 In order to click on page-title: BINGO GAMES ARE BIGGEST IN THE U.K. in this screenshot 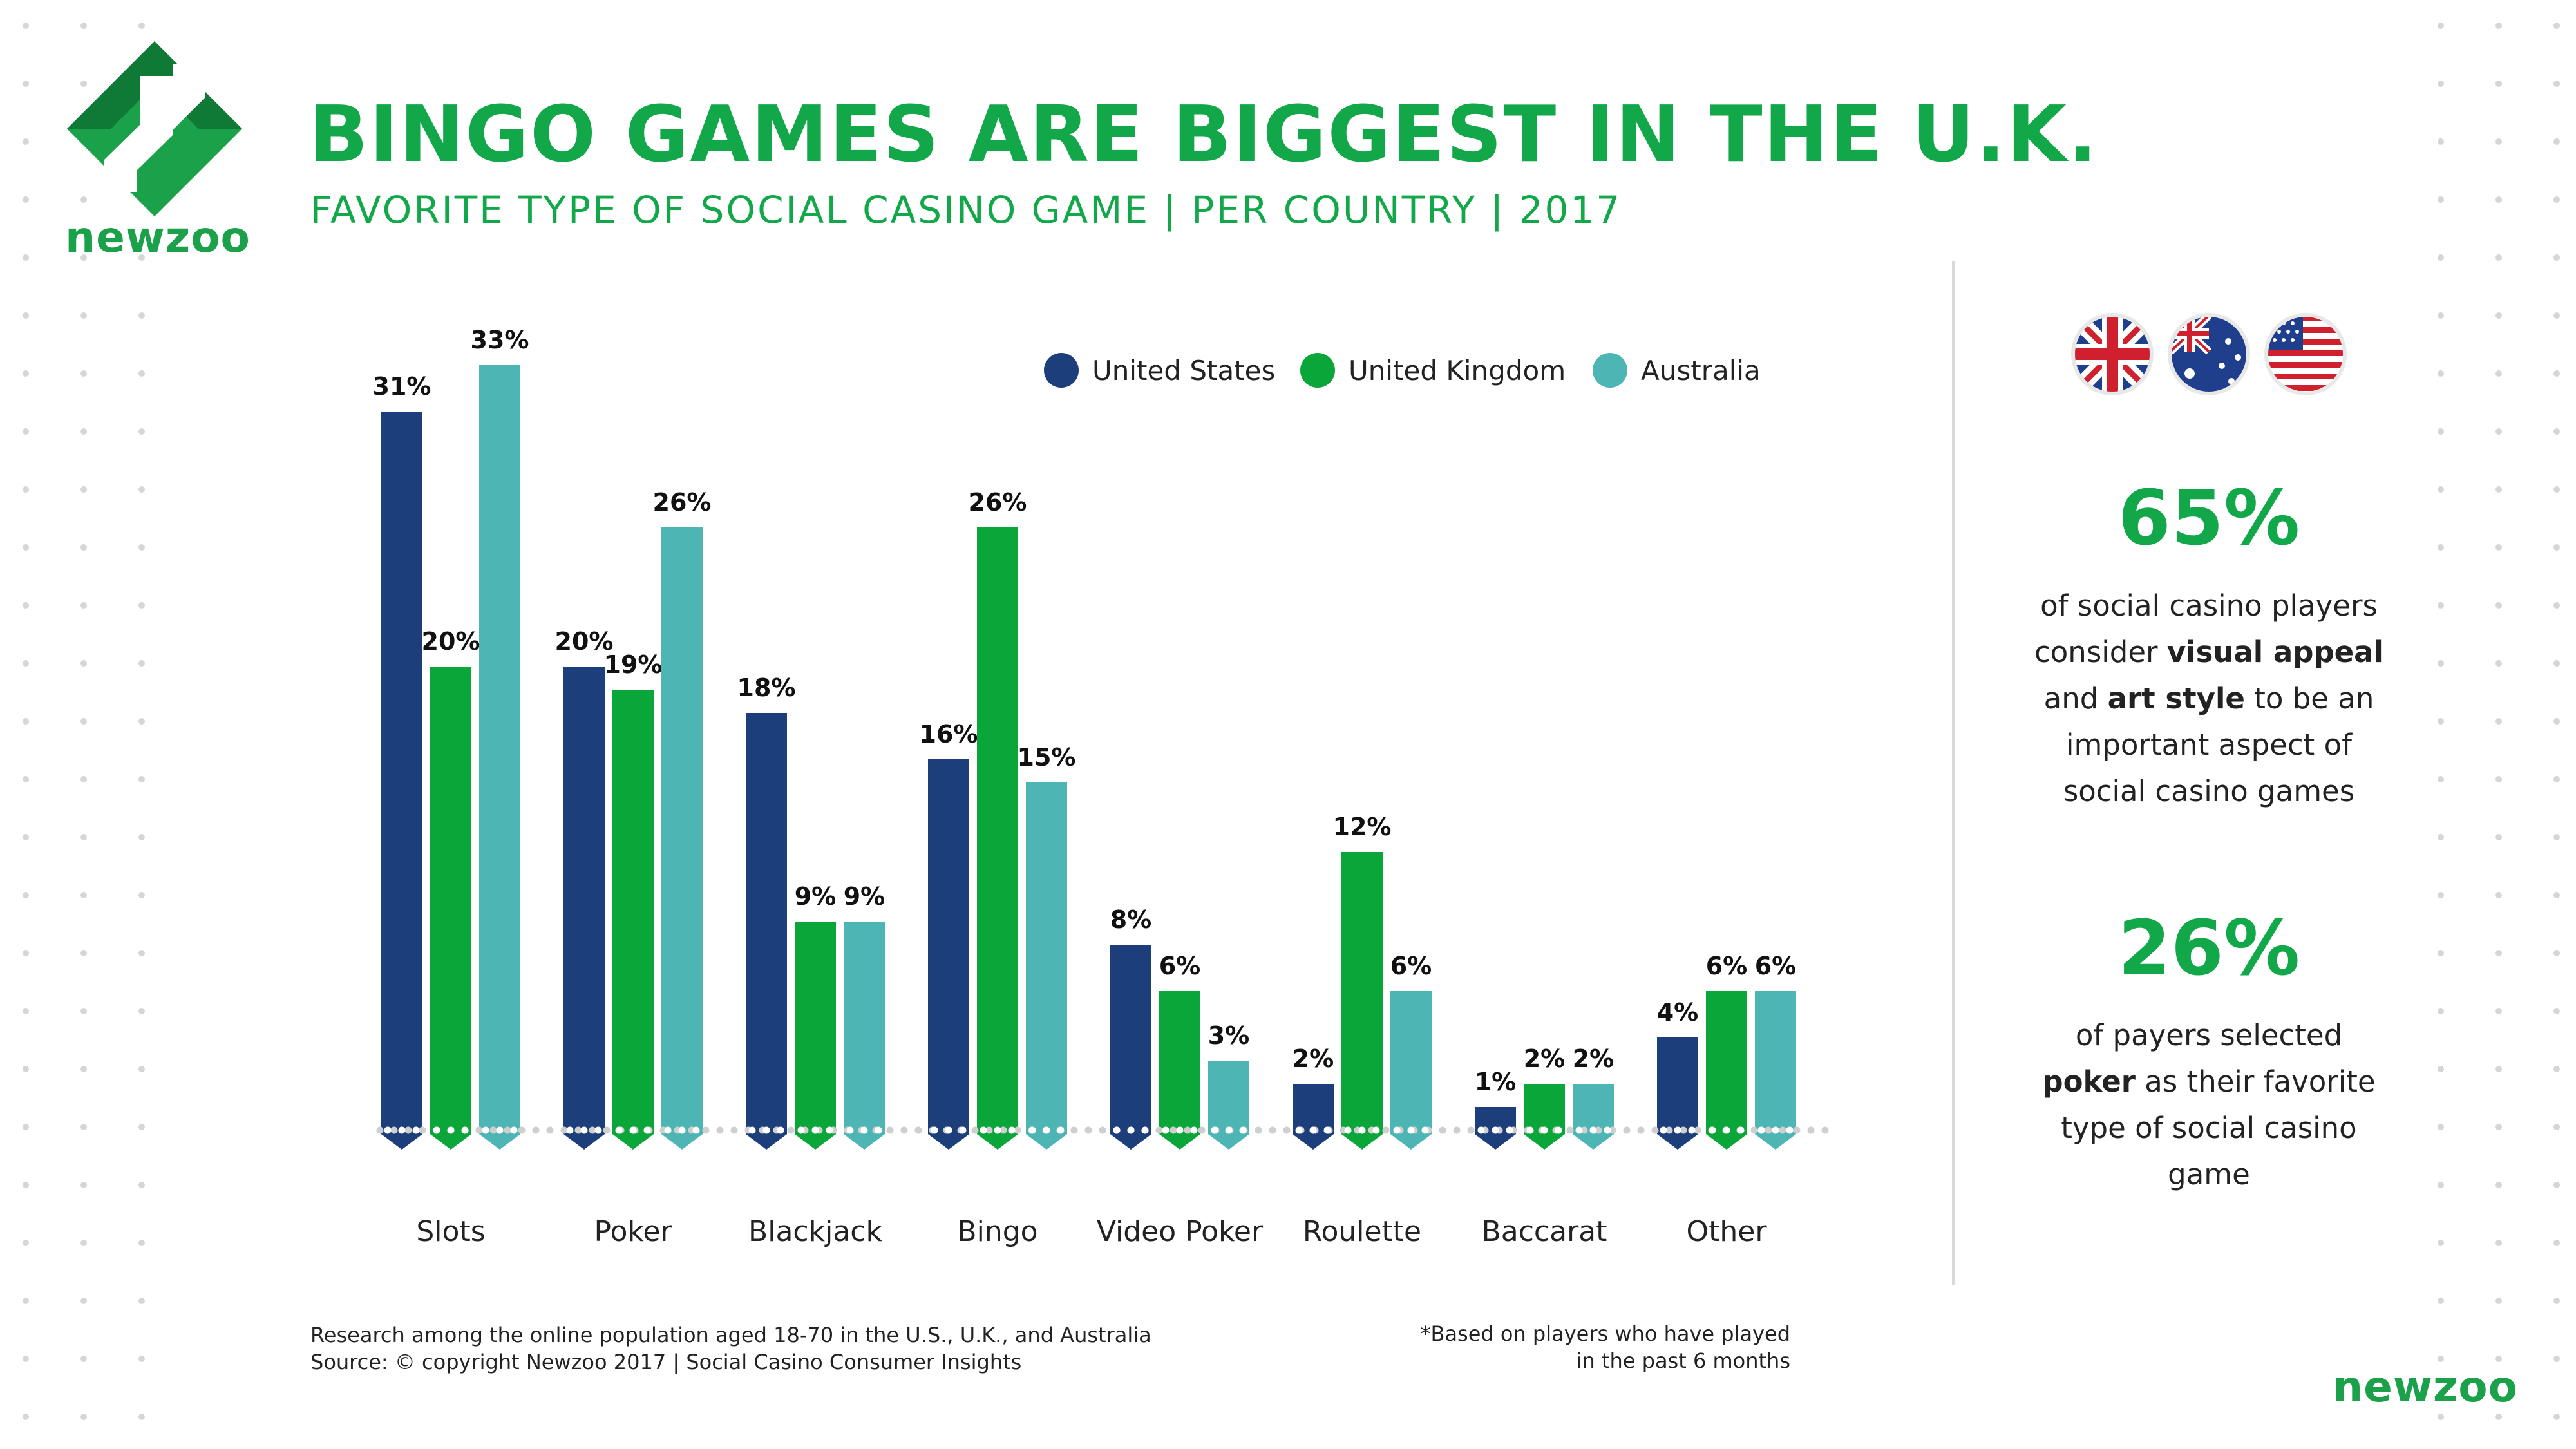, I will do `click(1204, 135)`.